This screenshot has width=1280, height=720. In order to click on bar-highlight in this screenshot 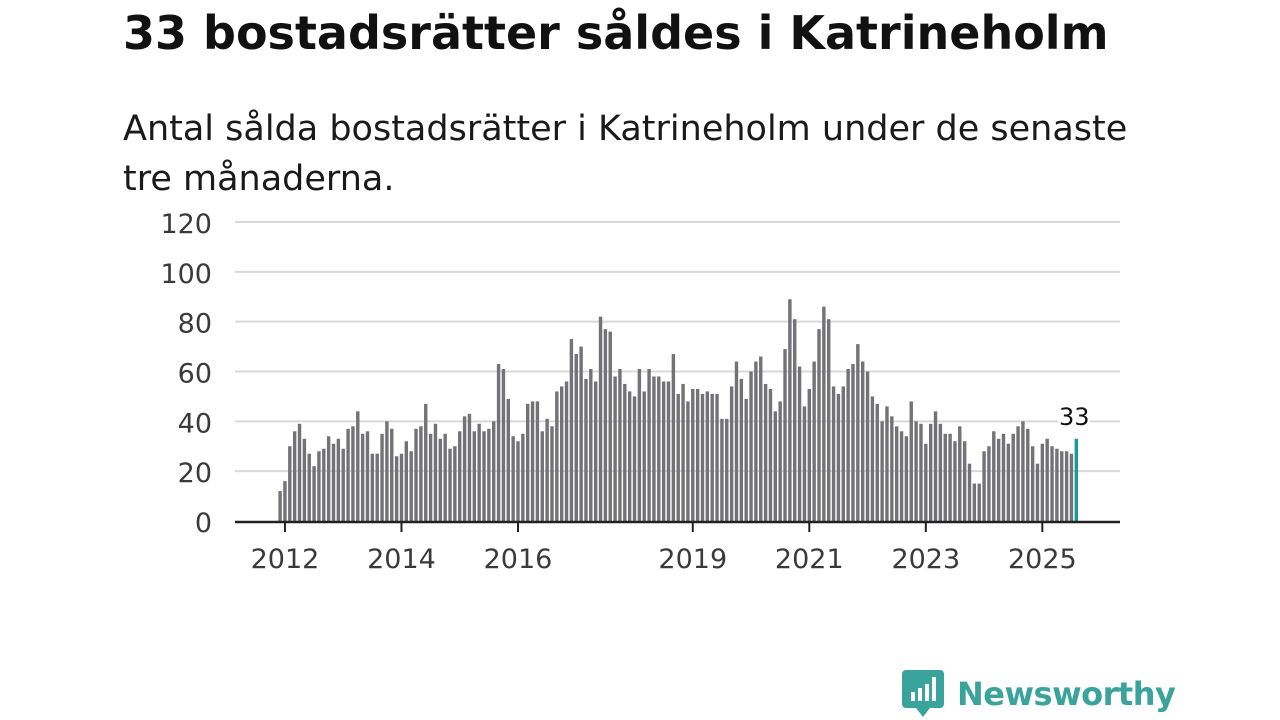, I will do `click(1076, 479)`.